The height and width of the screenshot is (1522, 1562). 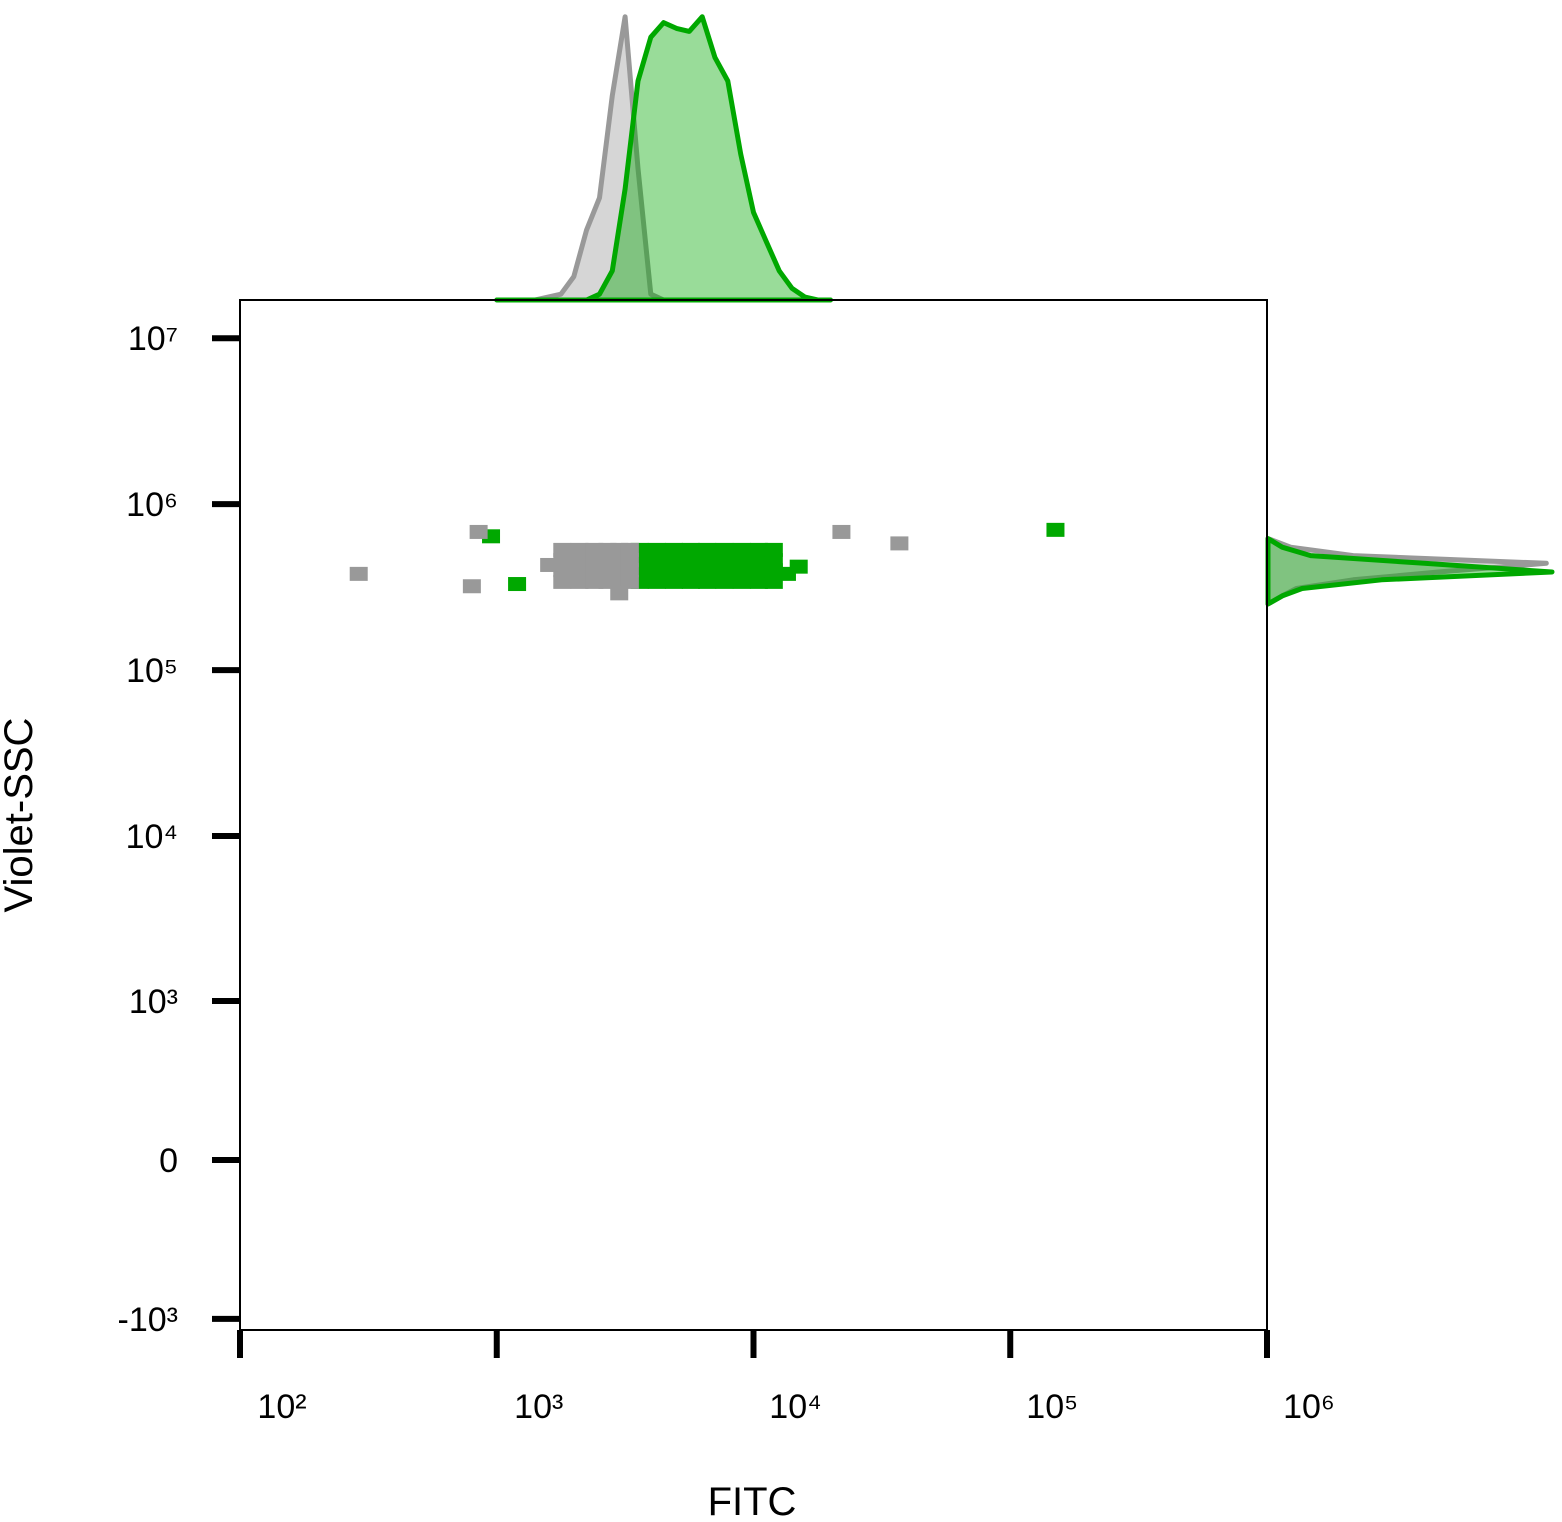 I want to click on x-axis-label: FITC, so click(x=752, y=1498).